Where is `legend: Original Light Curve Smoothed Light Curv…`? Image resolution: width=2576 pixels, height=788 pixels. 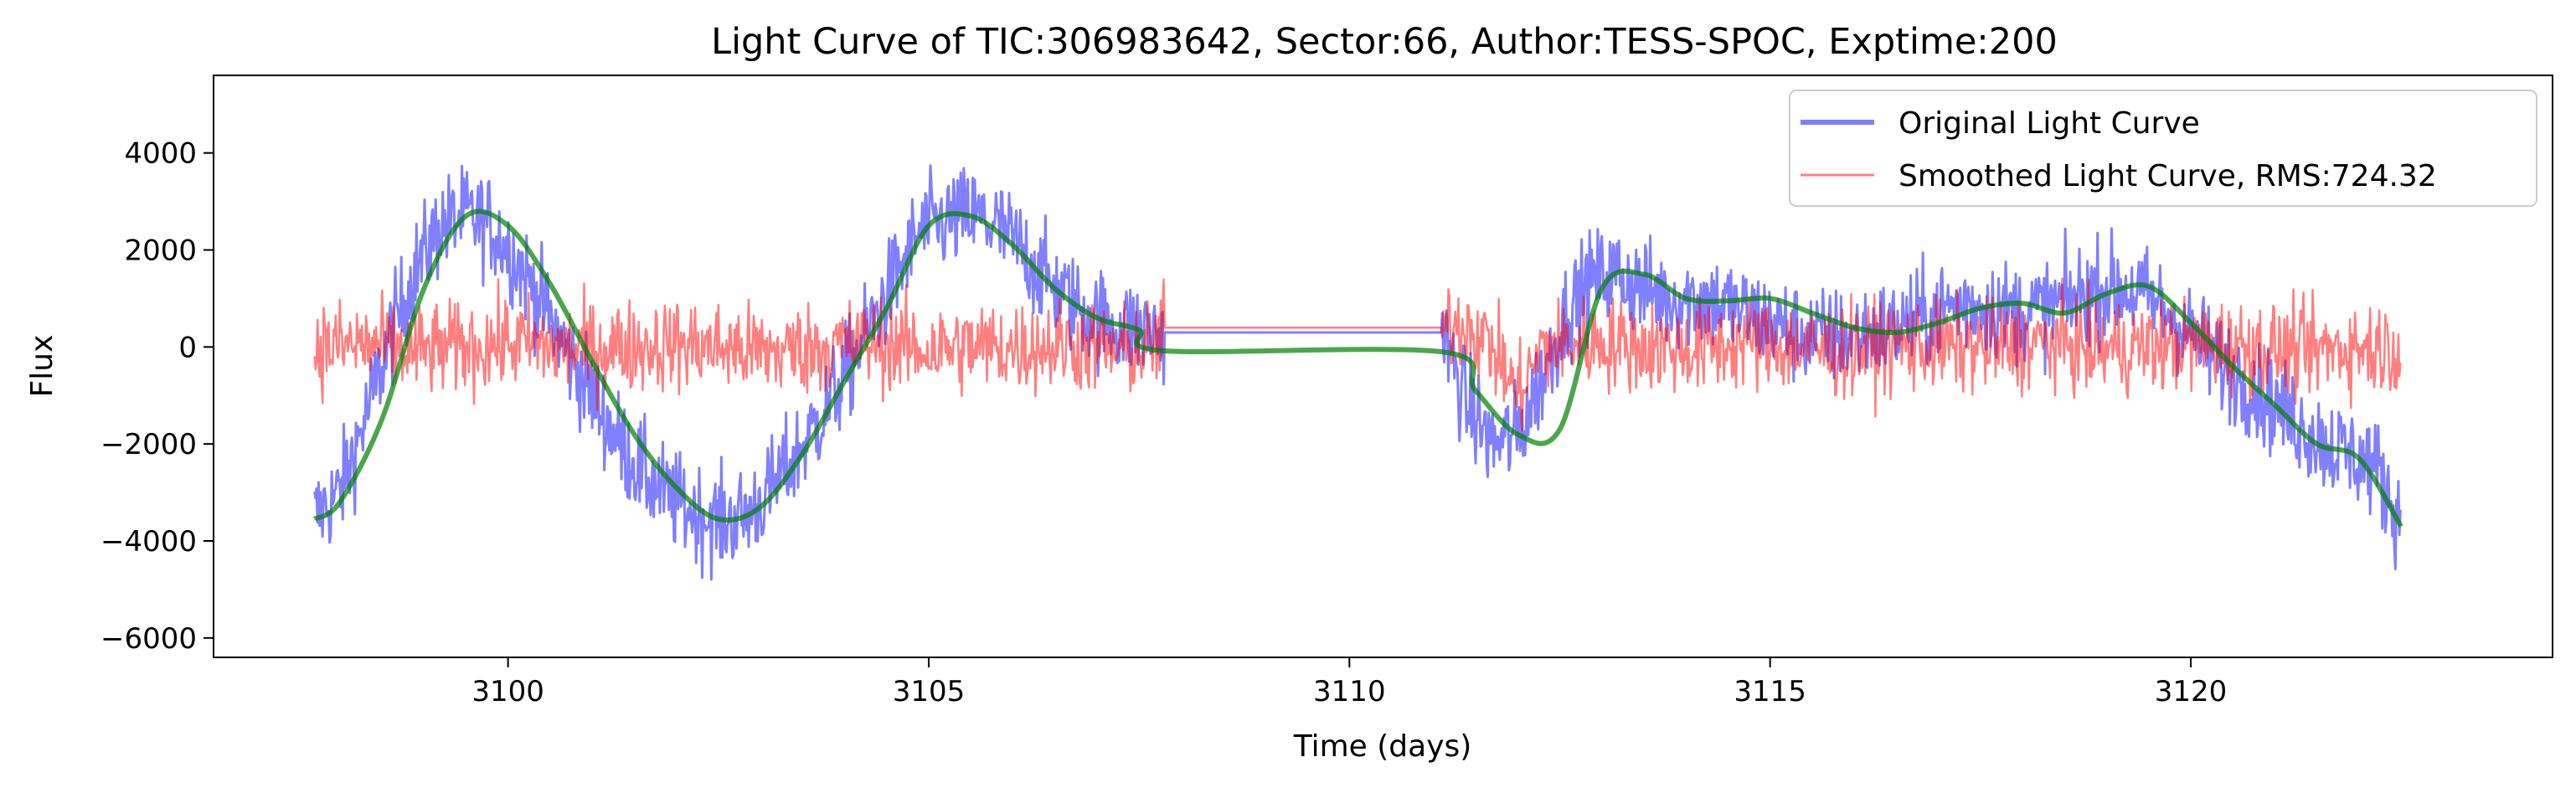 legend: Original Light Curve Smoothed Light Curv… is located at coordinates (2163, 148).